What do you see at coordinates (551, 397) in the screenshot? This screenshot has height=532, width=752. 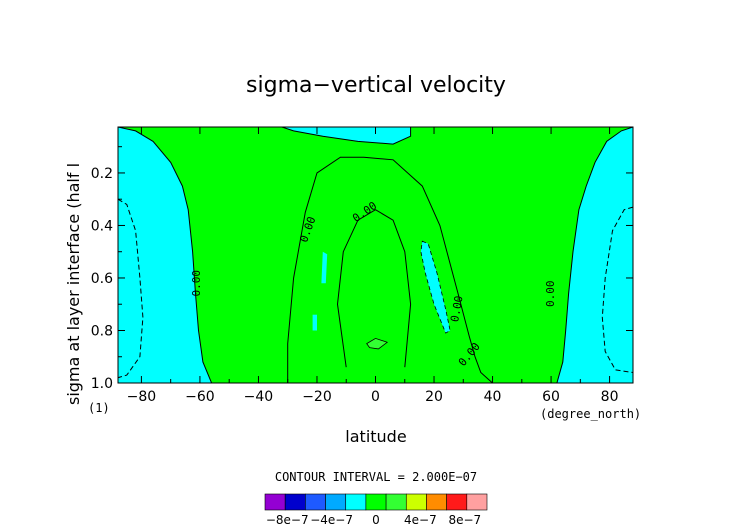 I see `x-tick-label: 60` at bounding box center [551, 397].